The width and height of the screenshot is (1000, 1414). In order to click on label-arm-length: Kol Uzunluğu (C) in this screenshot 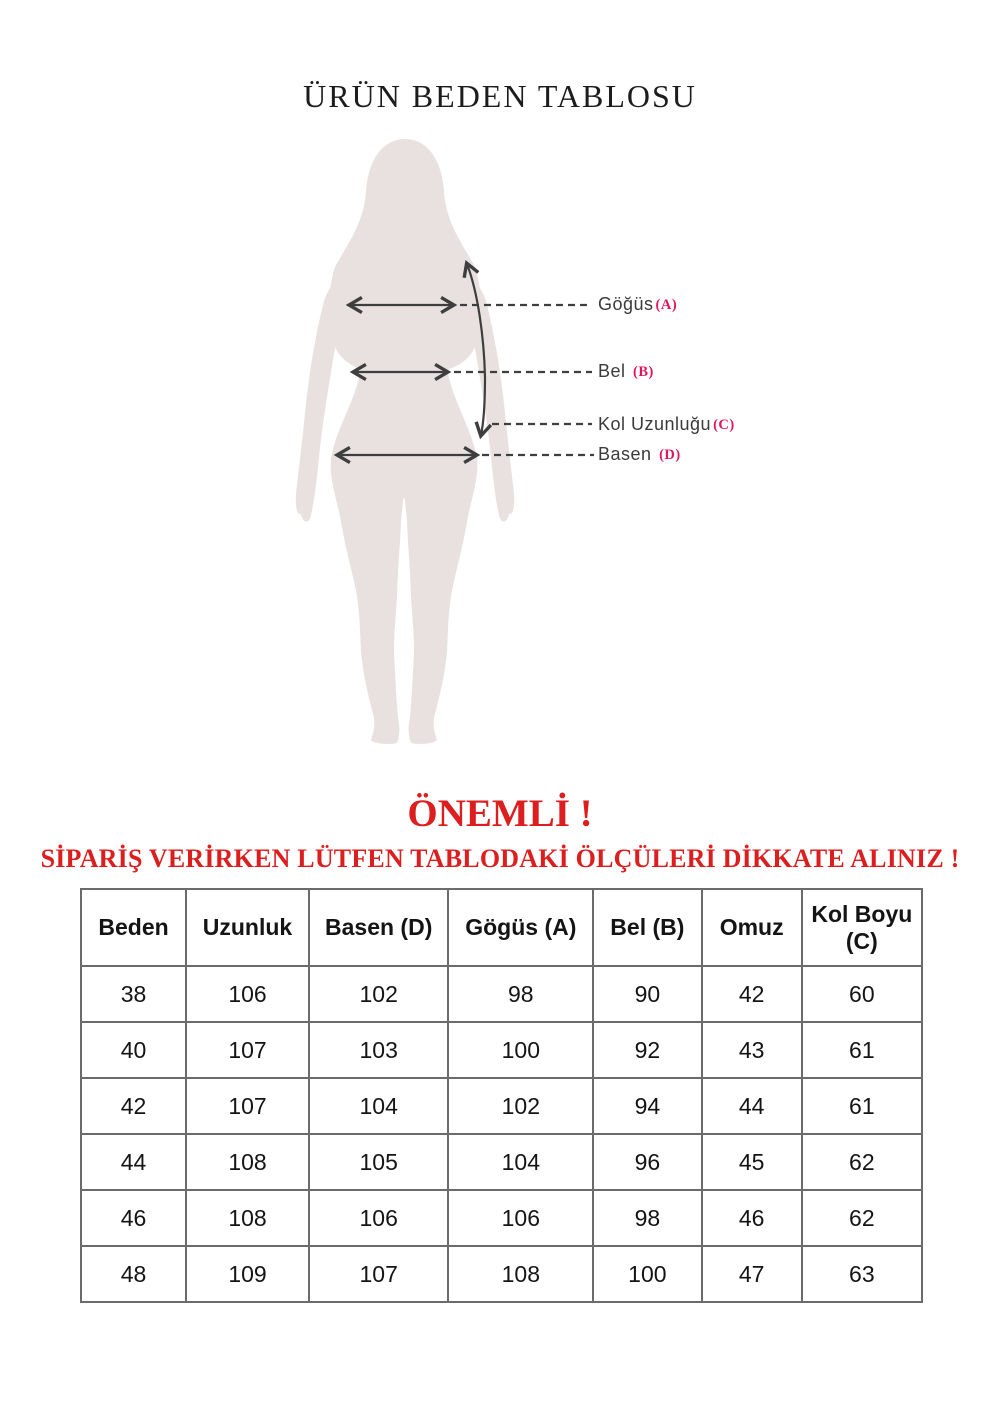, I will do `click(666, 425)`.